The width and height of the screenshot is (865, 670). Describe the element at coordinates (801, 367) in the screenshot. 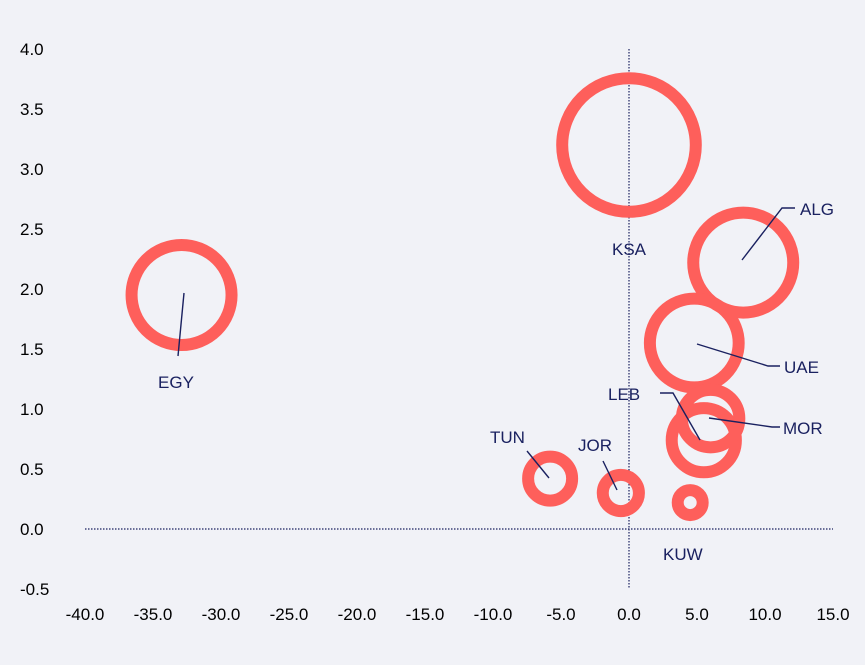

I see `bubble-label-uae: UAE` at that location.